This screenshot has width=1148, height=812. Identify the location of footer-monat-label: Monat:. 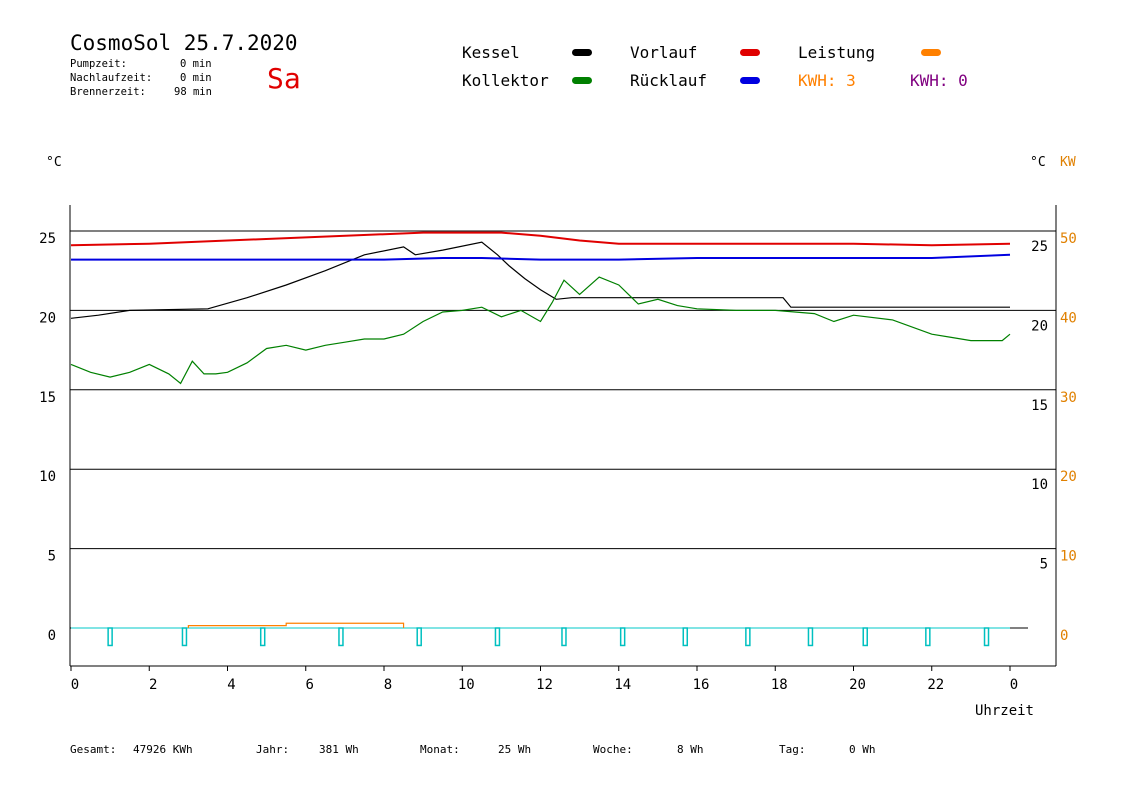
(440, 749).